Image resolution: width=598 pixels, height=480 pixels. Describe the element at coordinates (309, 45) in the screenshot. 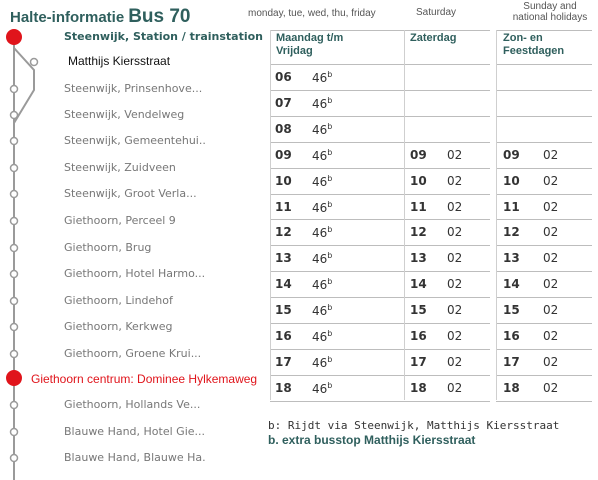

I see `column-header-weekday: Maandag t/m Vrijdag` at that location.